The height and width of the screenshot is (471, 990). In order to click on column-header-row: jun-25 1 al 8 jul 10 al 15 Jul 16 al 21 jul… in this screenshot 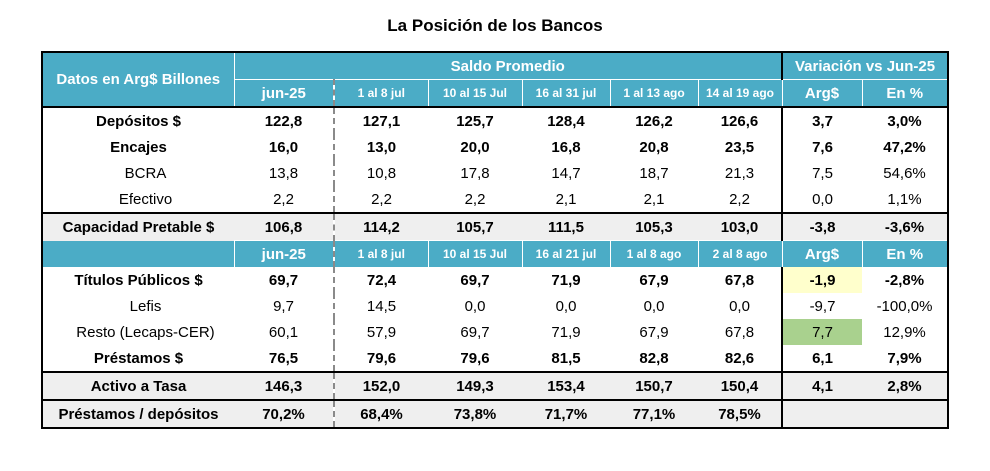, I will do `click(495, 253)`.